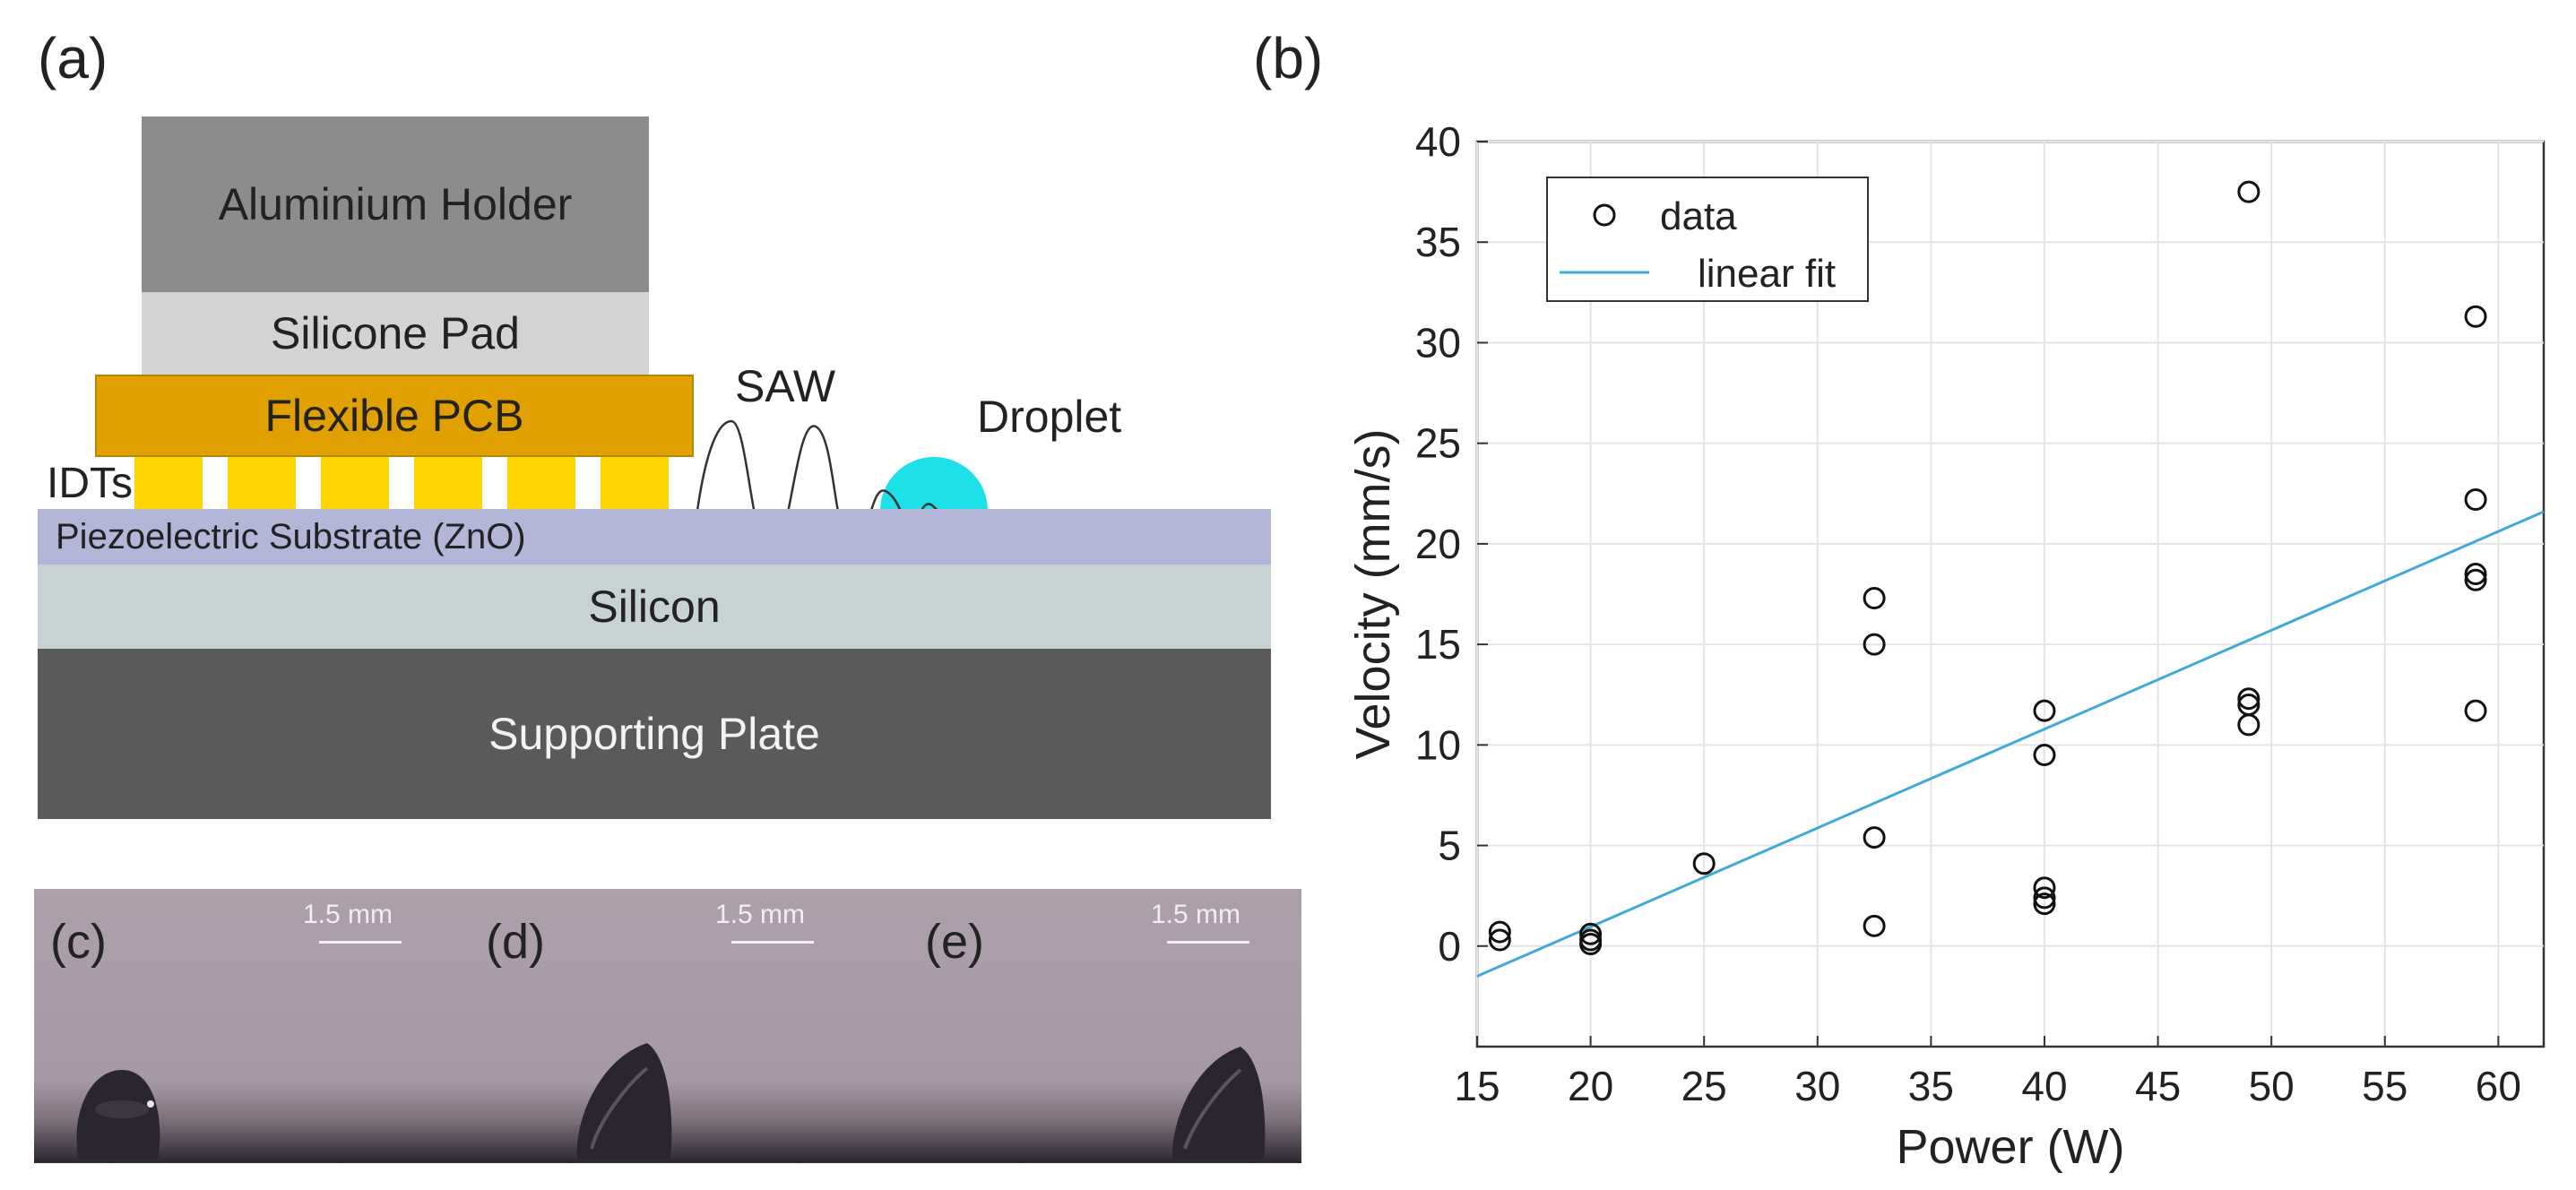 Image resolution: width=2576 pixels, height=1190 pixels. I want to click on saw-label: SAW, so click(785, 386).